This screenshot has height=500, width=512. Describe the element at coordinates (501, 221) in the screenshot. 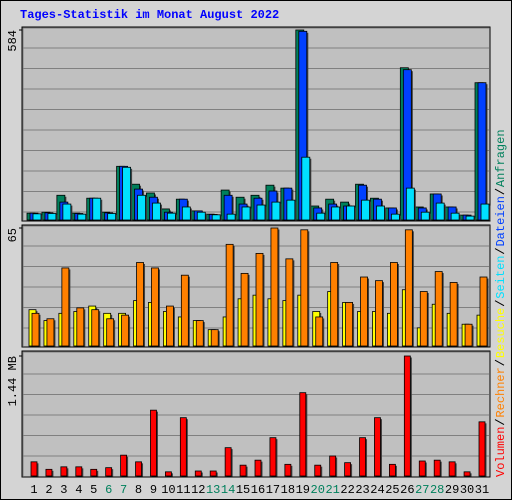

I see `legend-label: Dateien` at that location.